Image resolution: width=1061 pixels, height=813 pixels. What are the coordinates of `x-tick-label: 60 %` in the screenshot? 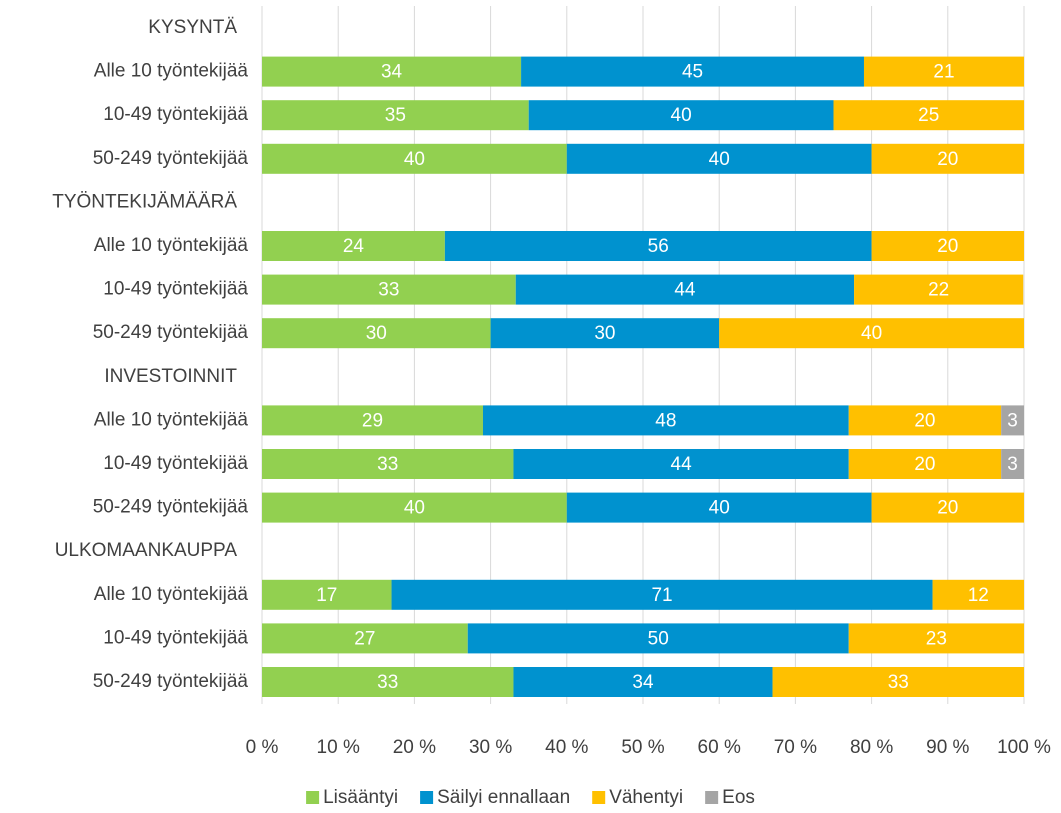 It's located at (719, 747).